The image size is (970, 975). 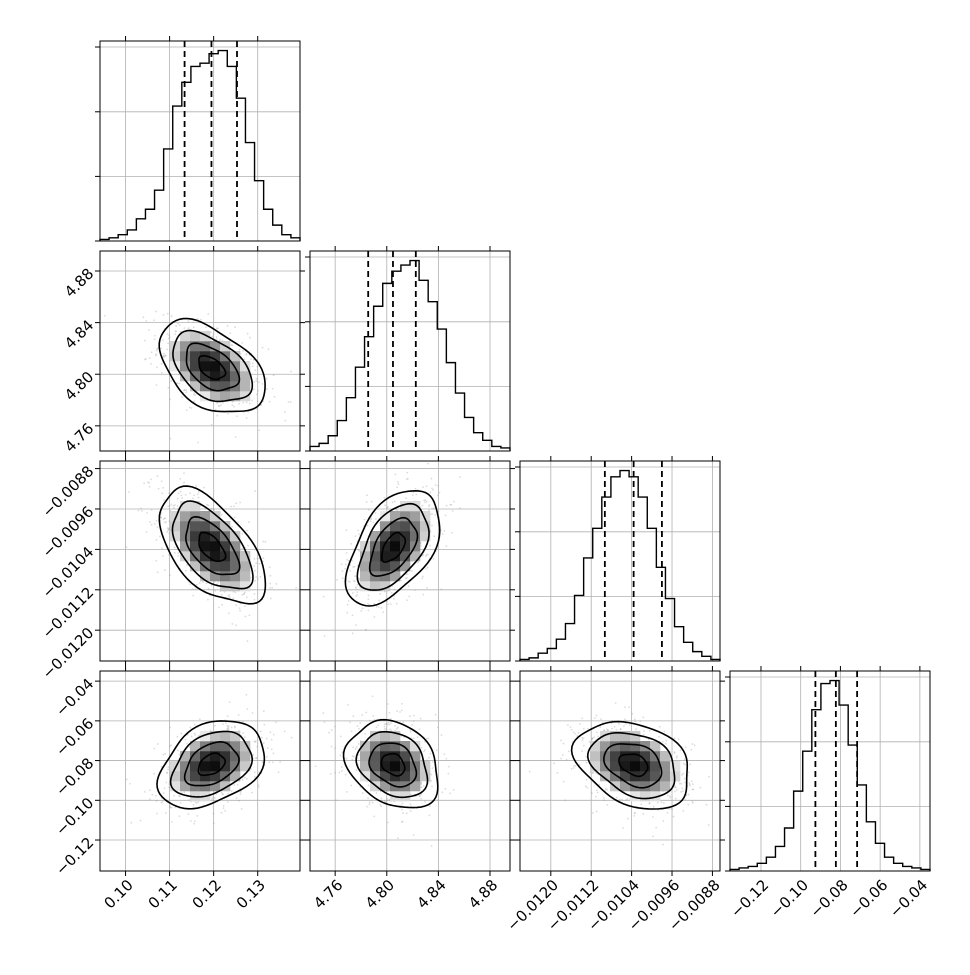 I want to click on ytick-label-1-2: 4.84, so click(x=79, y=334).